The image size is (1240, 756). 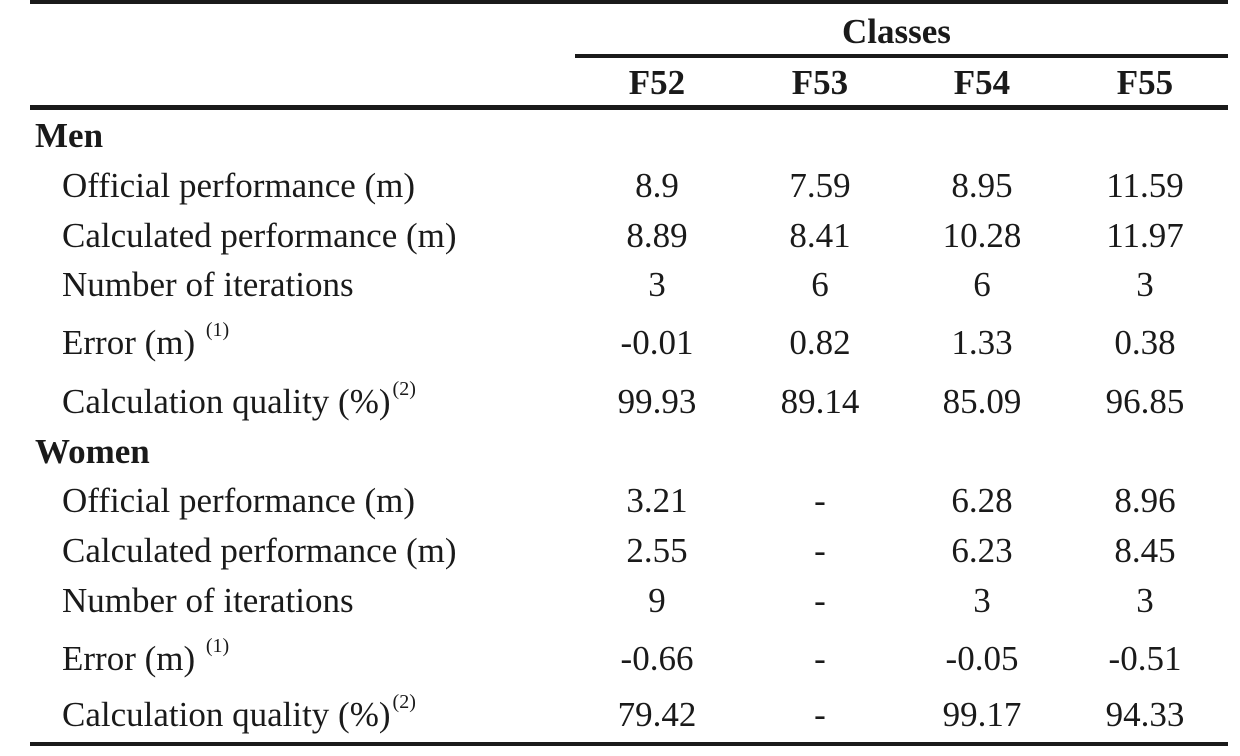 I want to click on cell-value: 8.45, so click(x=1145, y=550).